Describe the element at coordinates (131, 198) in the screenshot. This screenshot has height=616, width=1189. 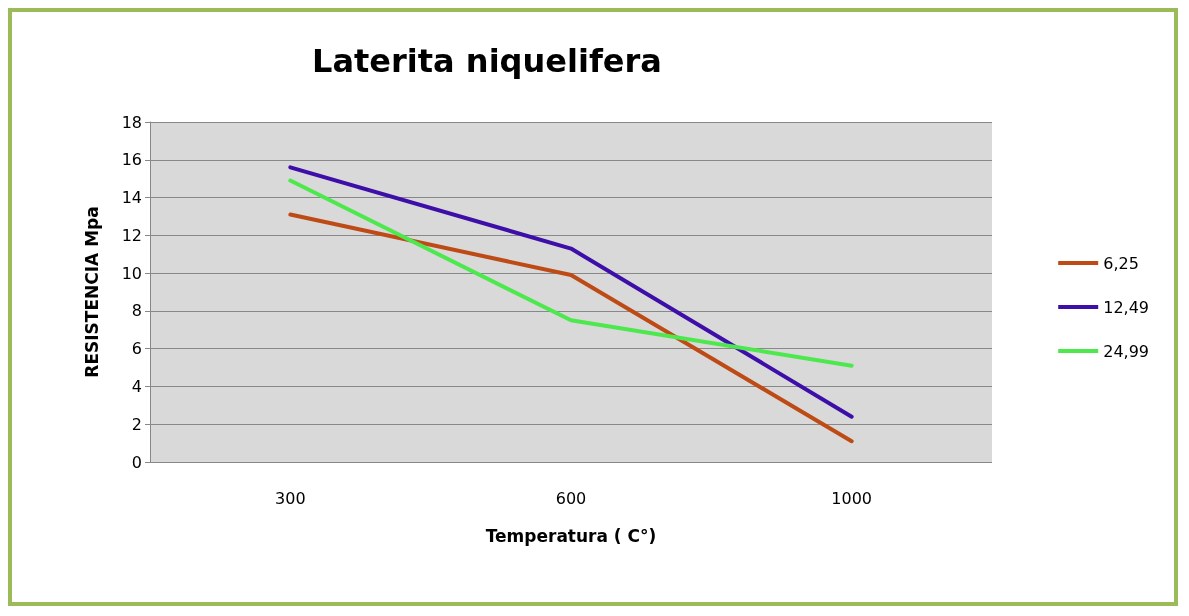
I see `y-tick-label: 14` at that location.